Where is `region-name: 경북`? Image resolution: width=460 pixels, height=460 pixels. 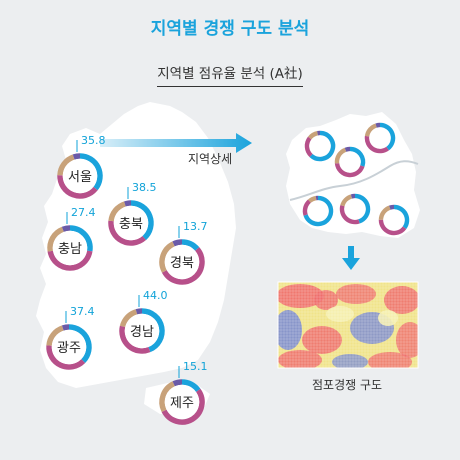
region-name: 경북 is located at coordinates (182, 263).